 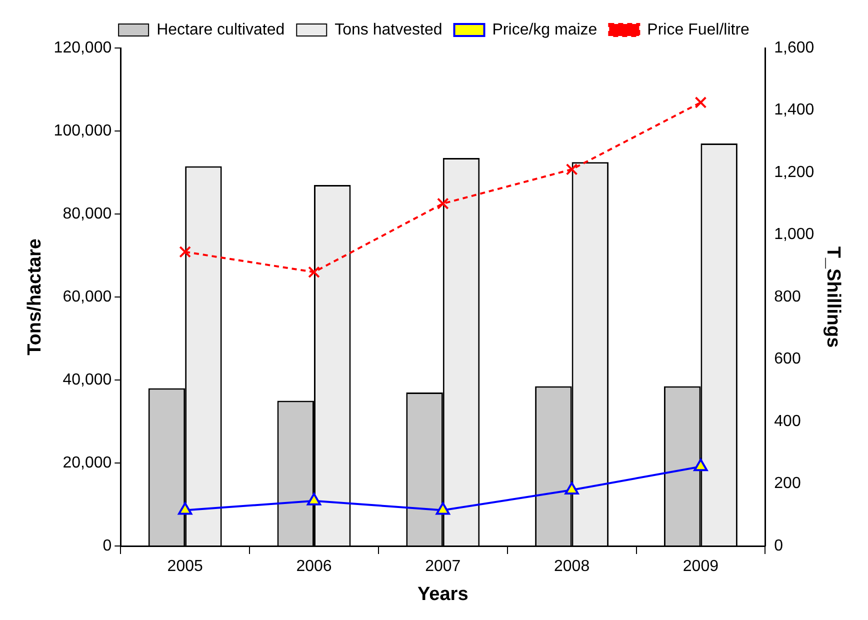 I want to click on y2-tick-label: 1,000, so click(x=794, y=235).